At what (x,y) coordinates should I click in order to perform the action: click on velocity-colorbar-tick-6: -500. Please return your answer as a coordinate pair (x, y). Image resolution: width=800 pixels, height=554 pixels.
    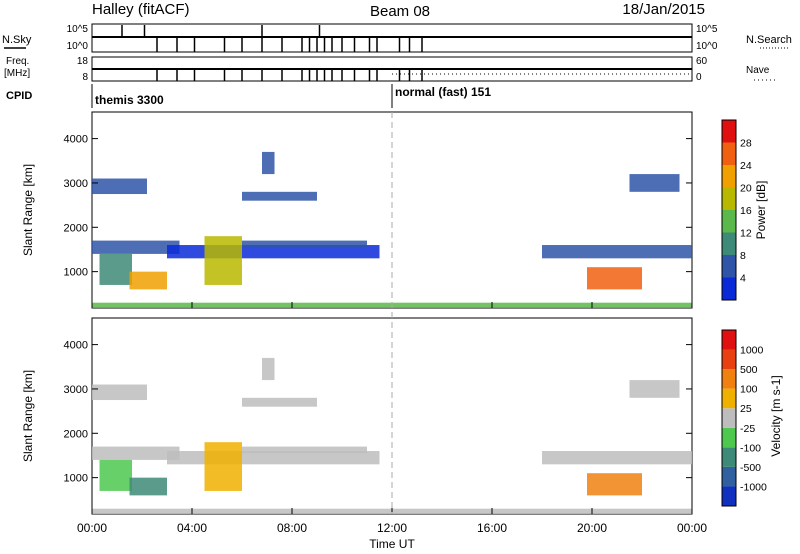
    Looking at the image, I should click on (750, 468).